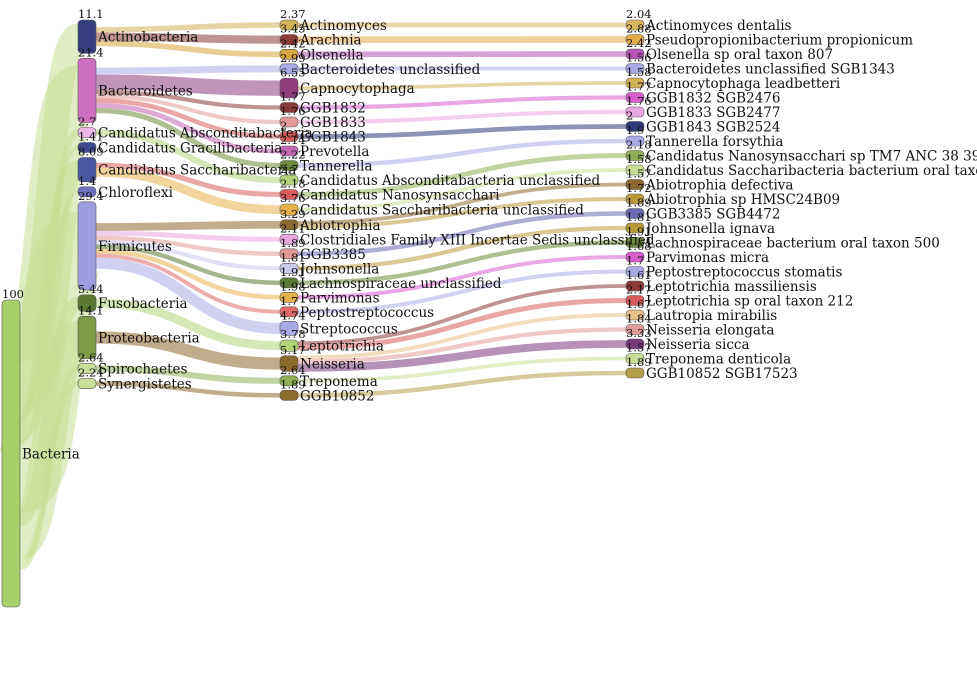 The image size is (977, 695). Describe the element at coordinates (332, 55) in the screenshot. I see `node-label-olsenella: Olsenella` at that location.